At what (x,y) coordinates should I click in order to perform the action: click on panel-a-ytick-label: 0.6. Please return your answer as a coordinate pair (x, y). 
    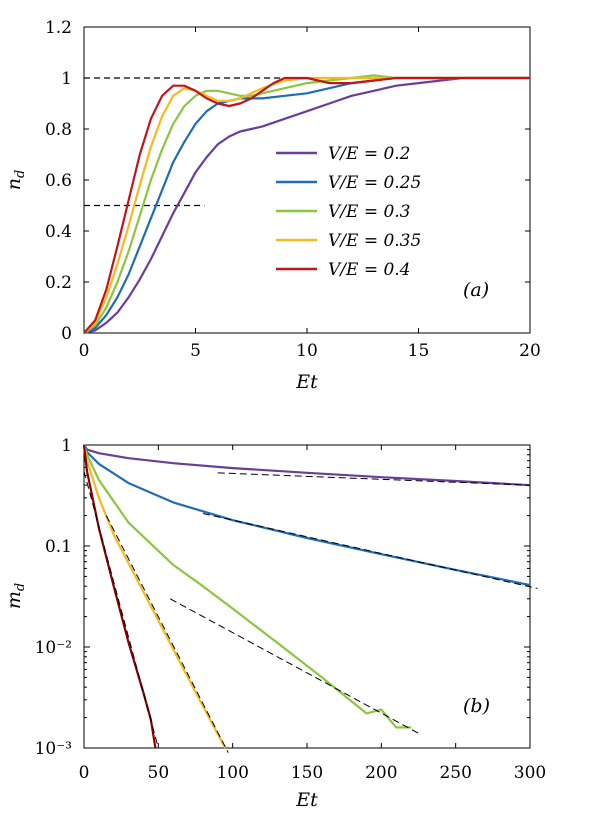
    Looking at the image, I should click on (58, 181).